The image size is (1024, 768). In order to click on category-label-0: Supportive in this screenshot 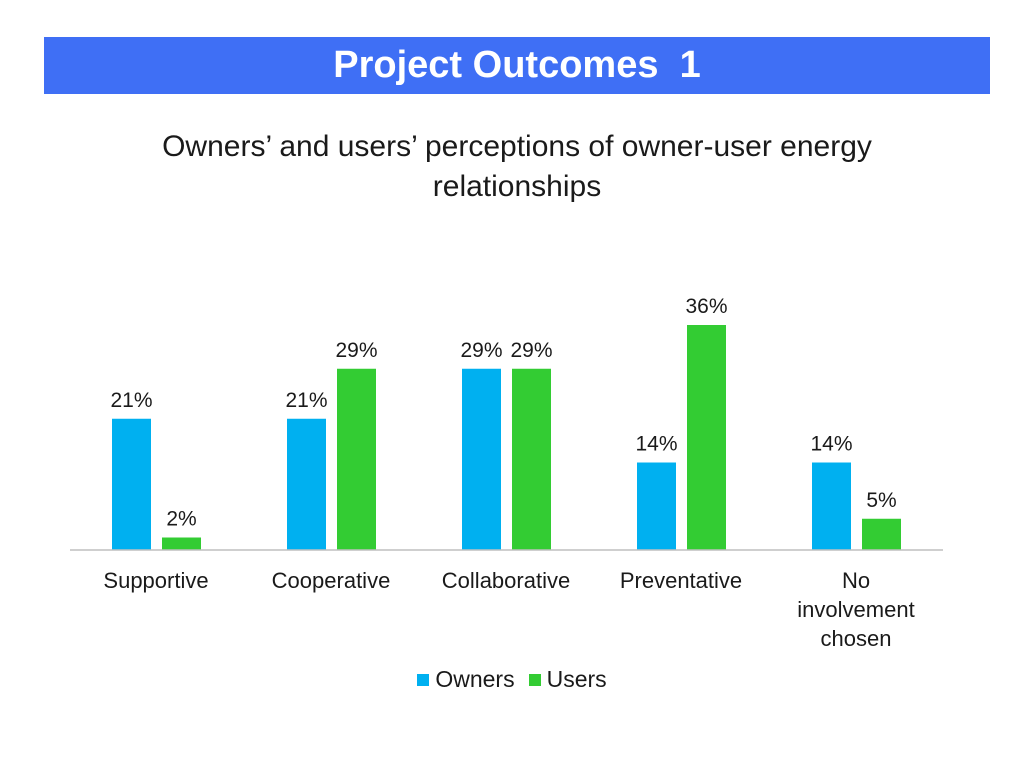, I will do `click(155, 580)`.